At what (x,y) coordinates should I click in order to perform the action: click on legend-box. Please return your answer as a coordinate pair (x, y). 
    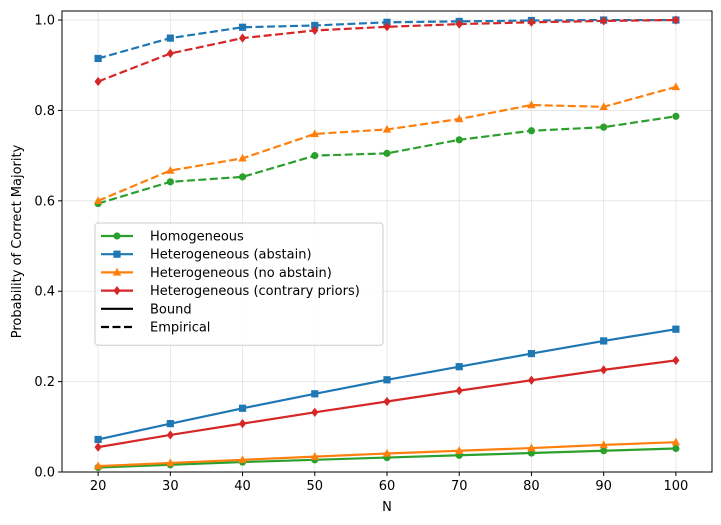
    Looking at the image, I should click on (239, 284).